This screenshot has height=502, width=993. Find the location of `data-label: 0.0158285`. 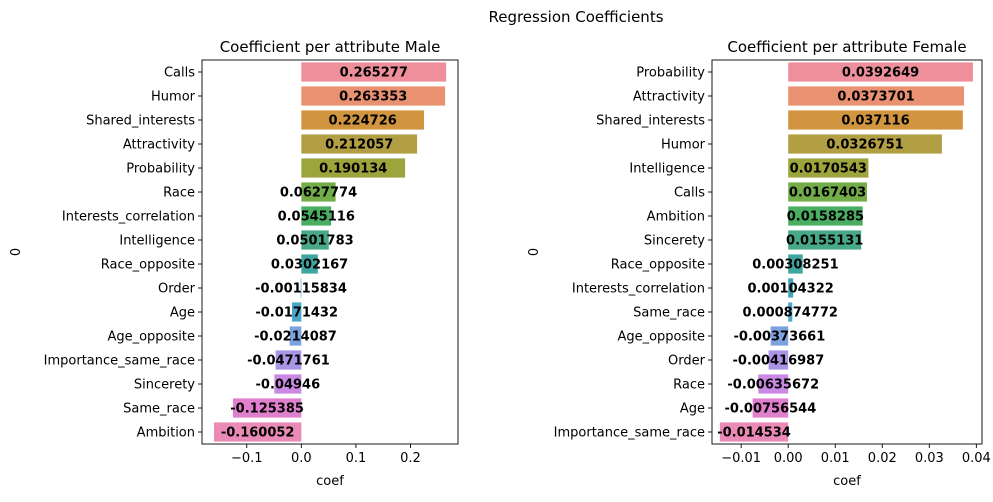

data-label: 0.0158285 is located at coordinates (825, 217).